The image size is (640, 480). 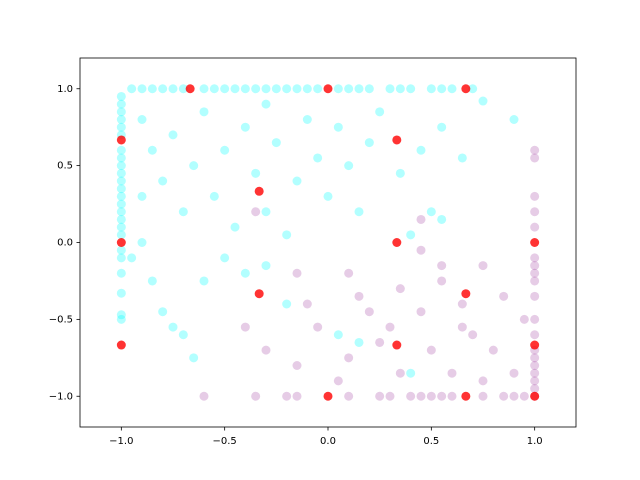 What do you see at coordinates (431, 441) in the screenshot?
I see `x-tick-label: 0.5` at bounding box center [431, 441].